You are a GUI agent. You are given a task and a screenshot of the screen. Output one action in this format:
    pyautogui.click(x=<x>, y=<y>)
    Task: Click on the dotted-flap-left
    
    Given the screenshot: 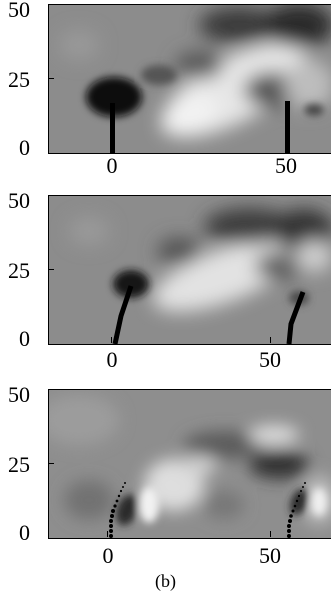 What is the action you would take?
    pyautogui.click(x=117, y=510)
    